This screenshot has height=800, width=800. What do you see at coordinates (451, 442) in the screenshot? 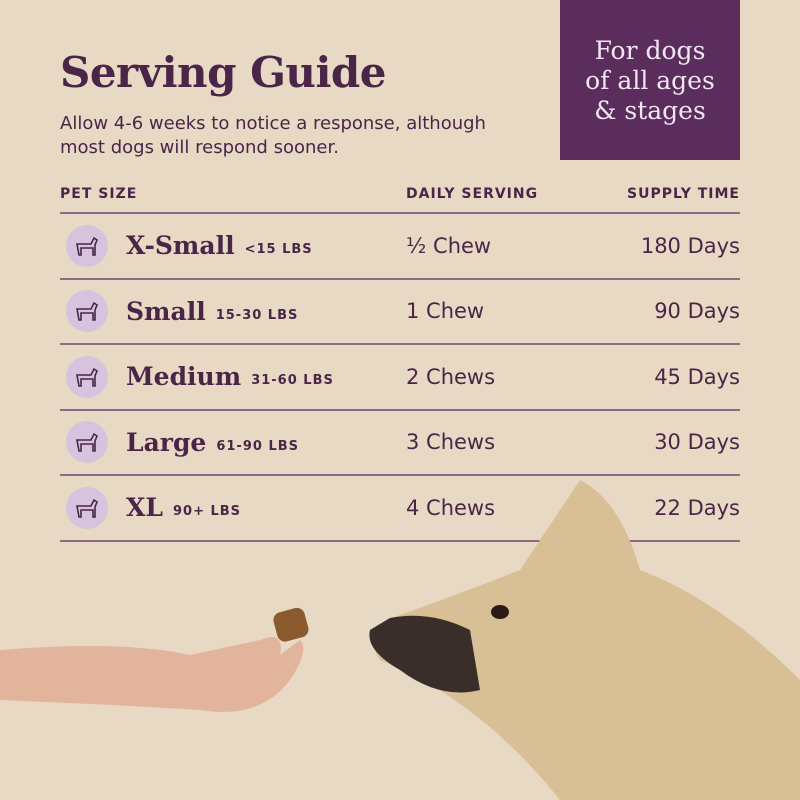
I see `daily-serving: 3 Chews` at bounding box center [451, 442].